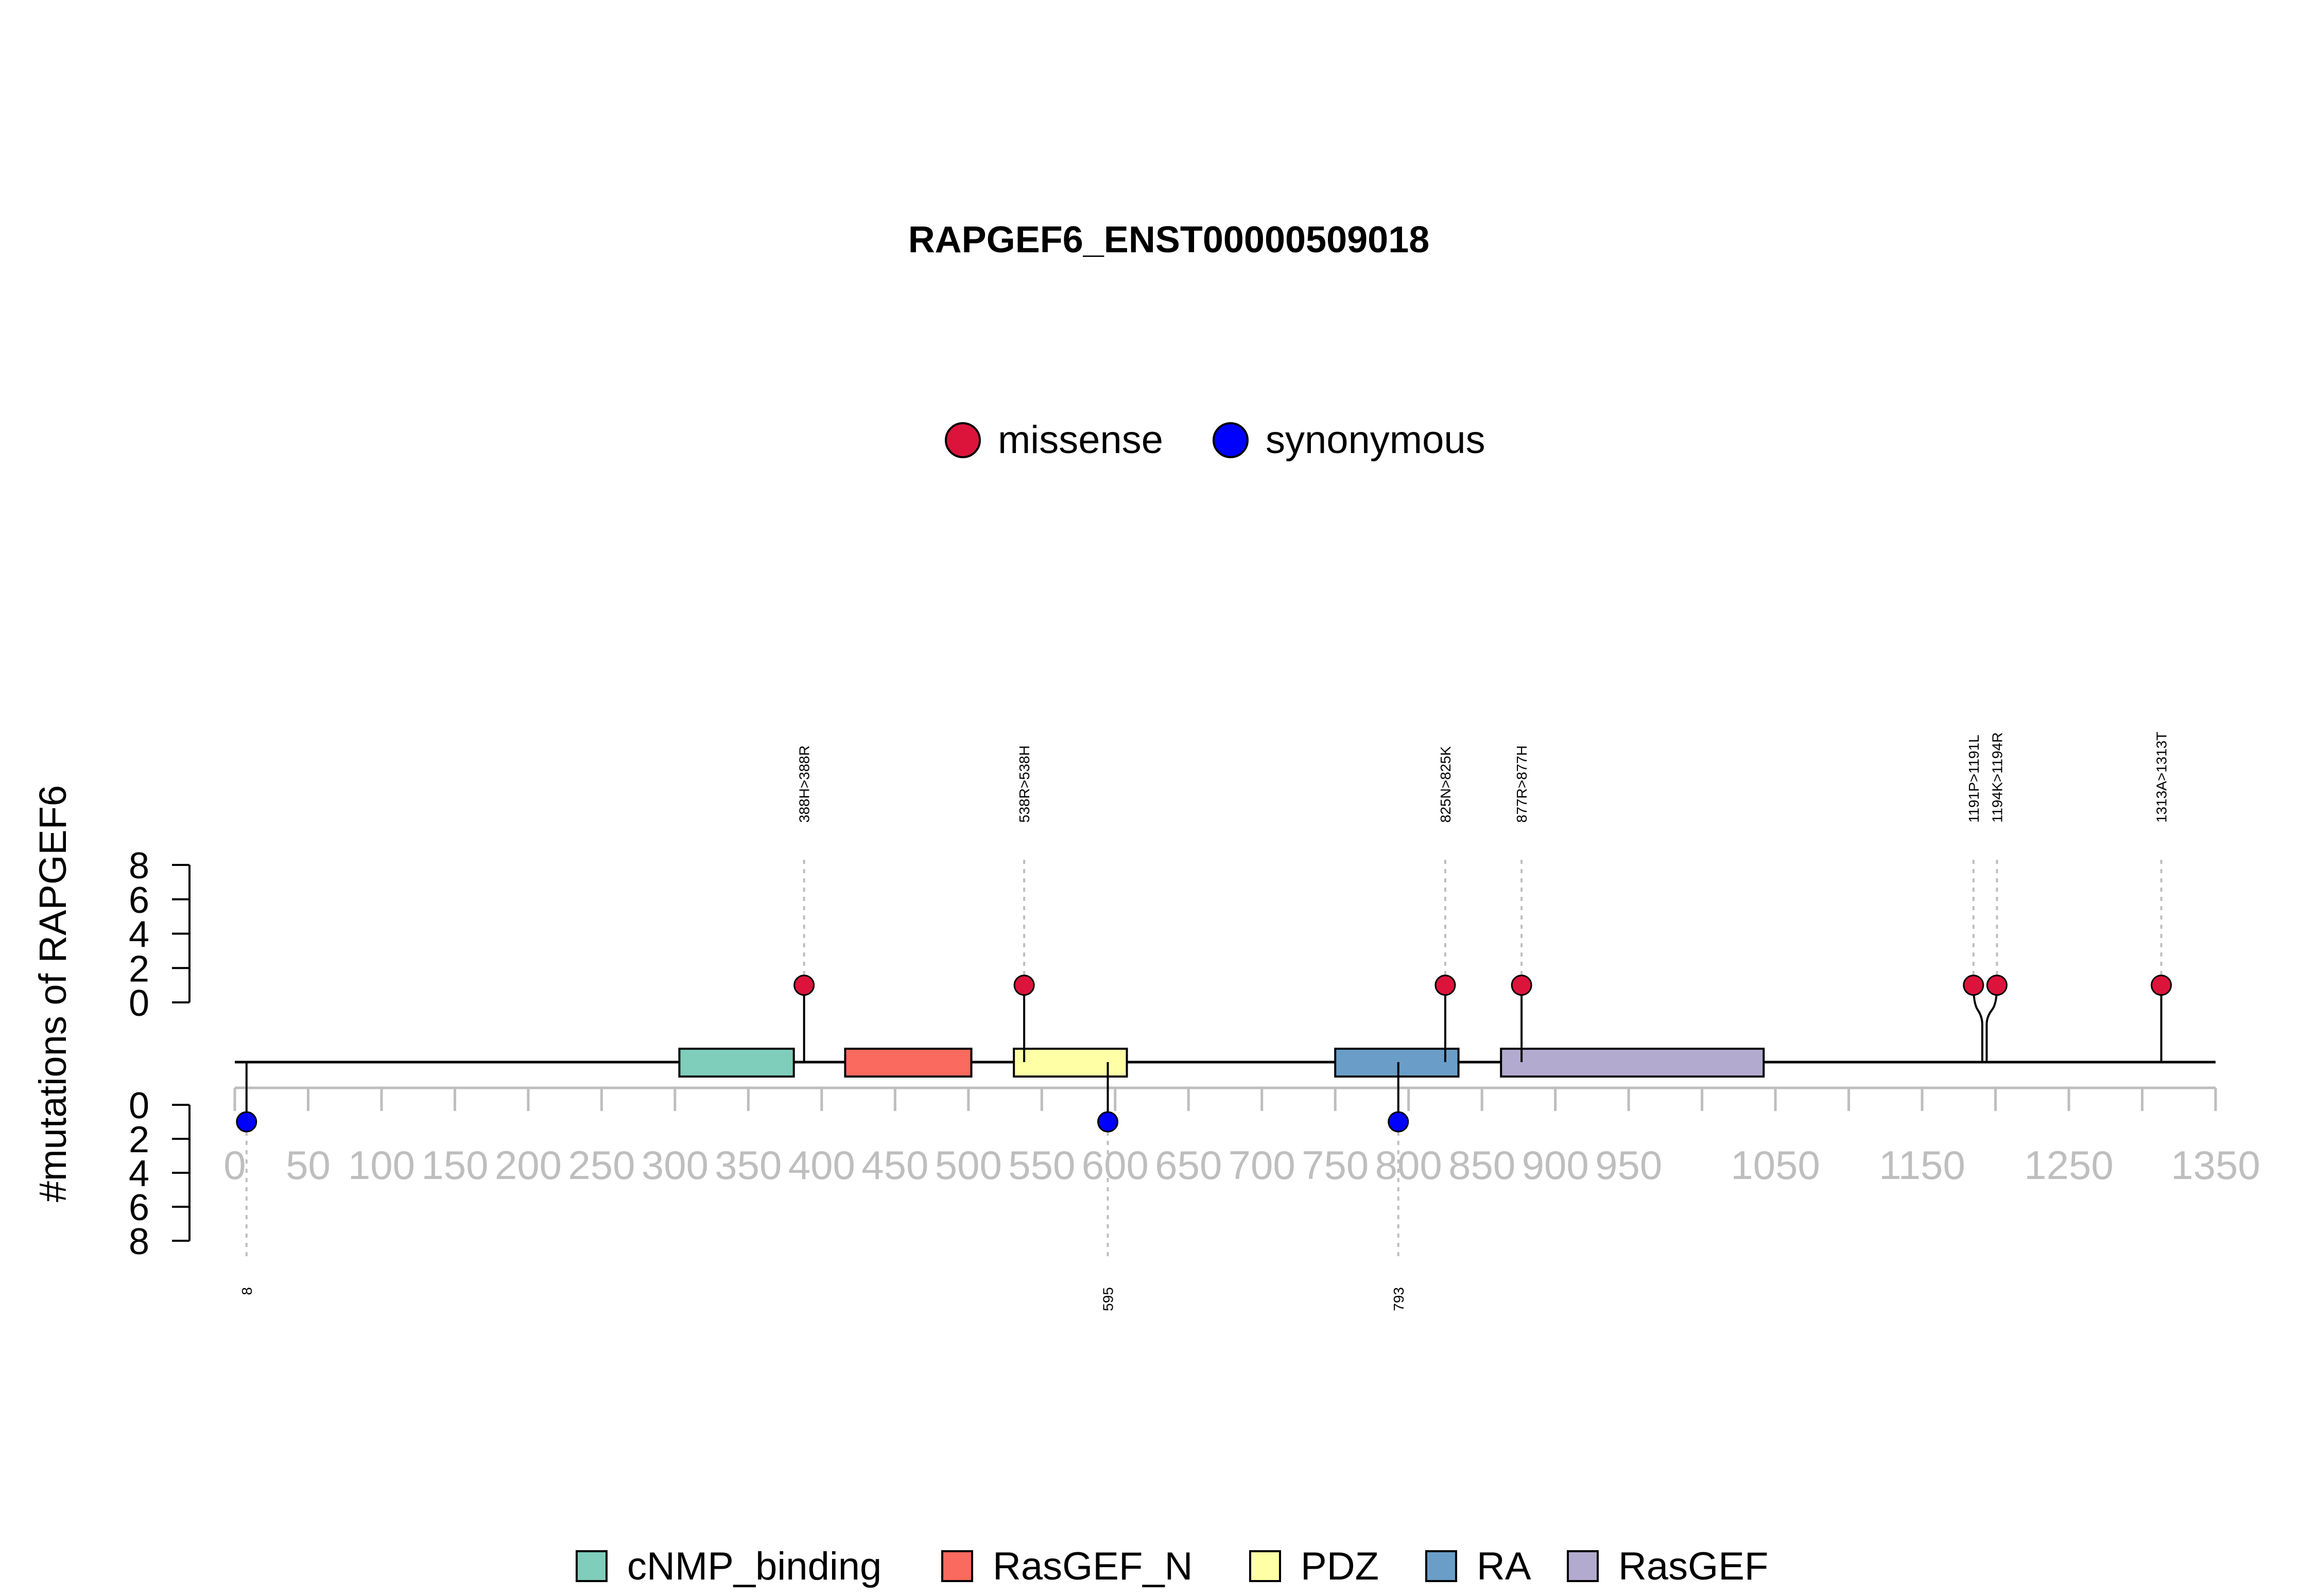  Describe the element at coordinates (736, 1063) in the screenshot. I see `domain-cNMP_binding` at that location.